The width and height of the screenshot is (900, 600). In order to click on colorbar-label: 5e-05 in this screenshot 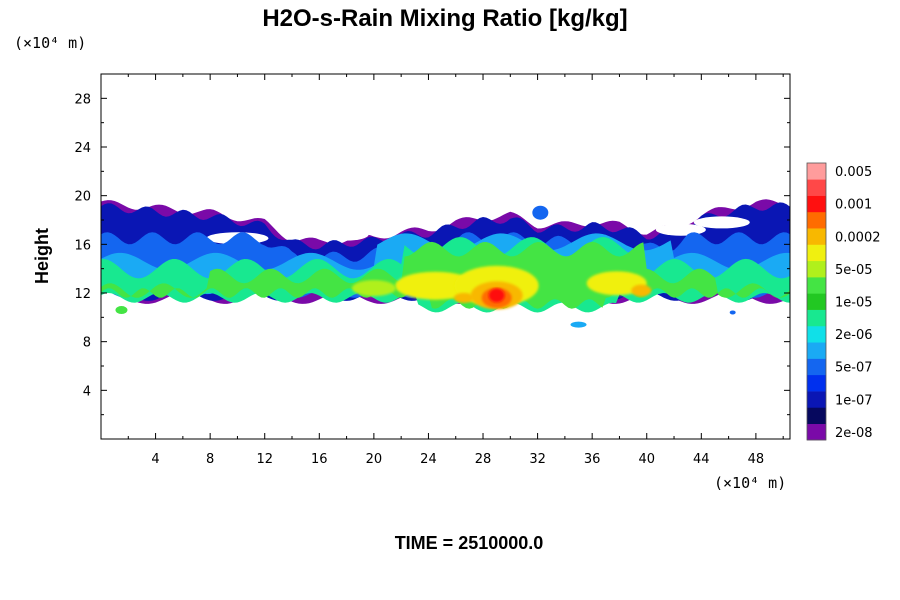, I will do `click(854, 270)`.